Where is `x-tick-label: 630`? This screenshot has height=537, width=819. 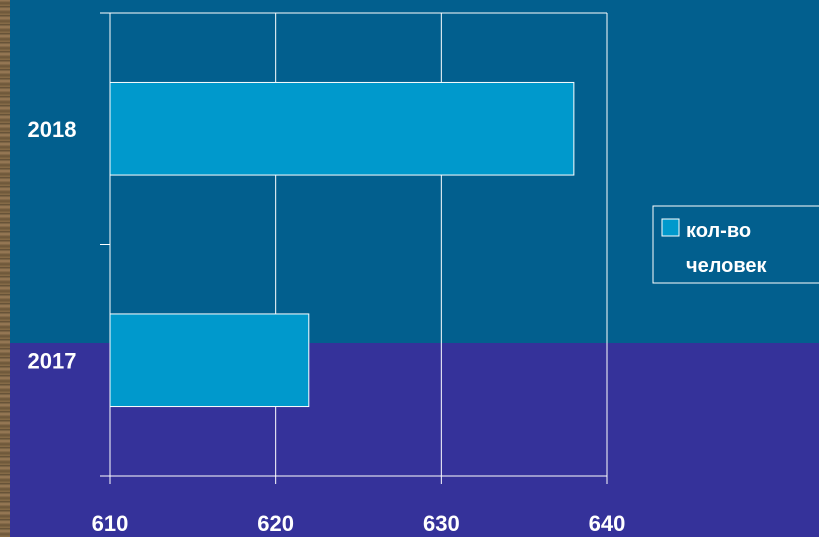
x-tick-label: 630 is located at coordinates (441, 523).